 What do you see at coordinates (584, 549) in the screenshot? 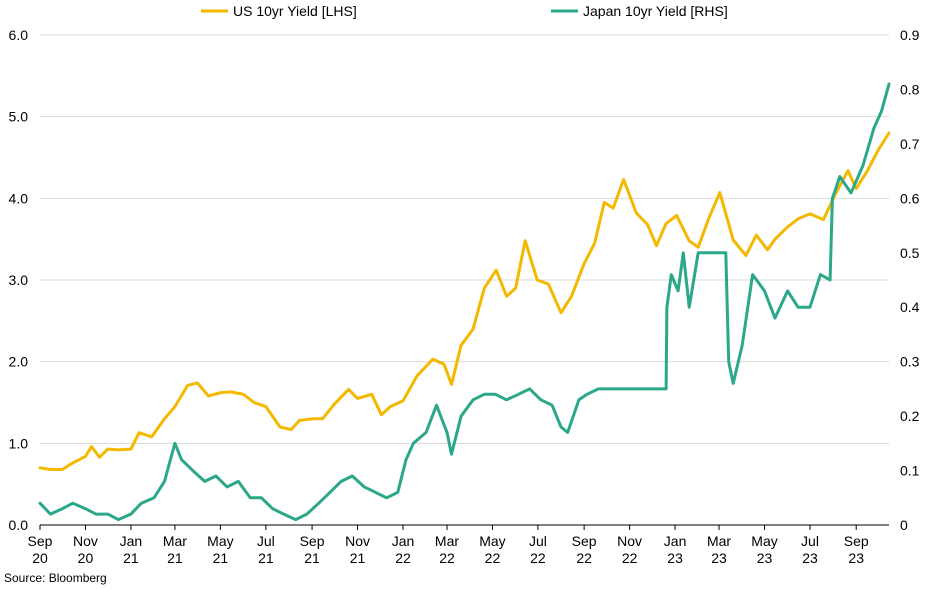
I see `x-tick-label: Sep 22` at bounding box center [584, 549].